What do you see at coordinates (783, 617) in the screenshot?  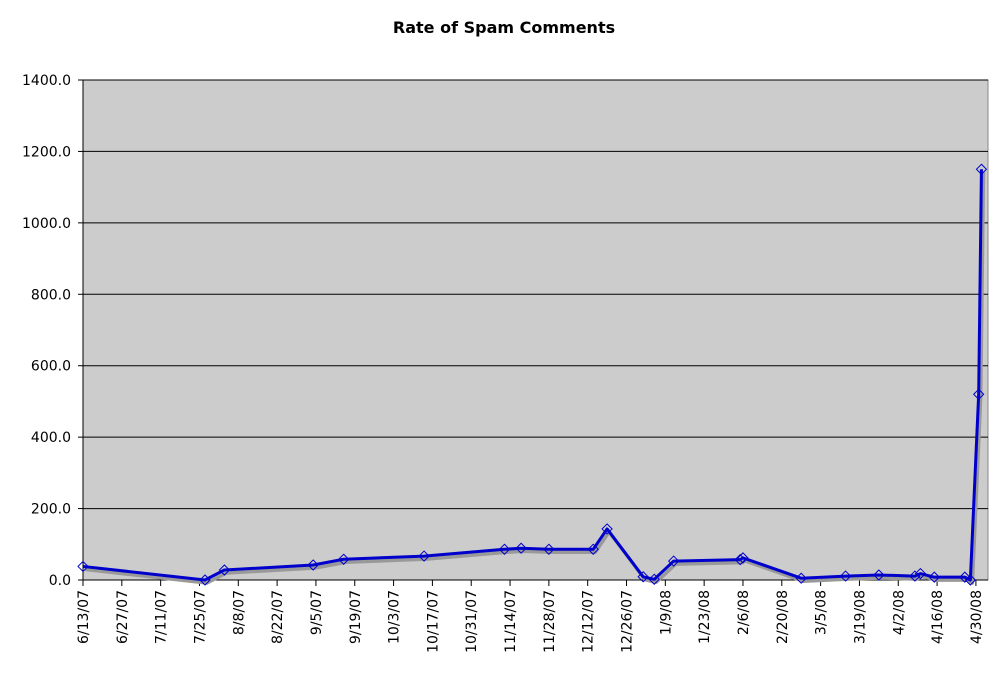 I see `x-tick-label: 2/20/08` at bounding box center [783, 617].